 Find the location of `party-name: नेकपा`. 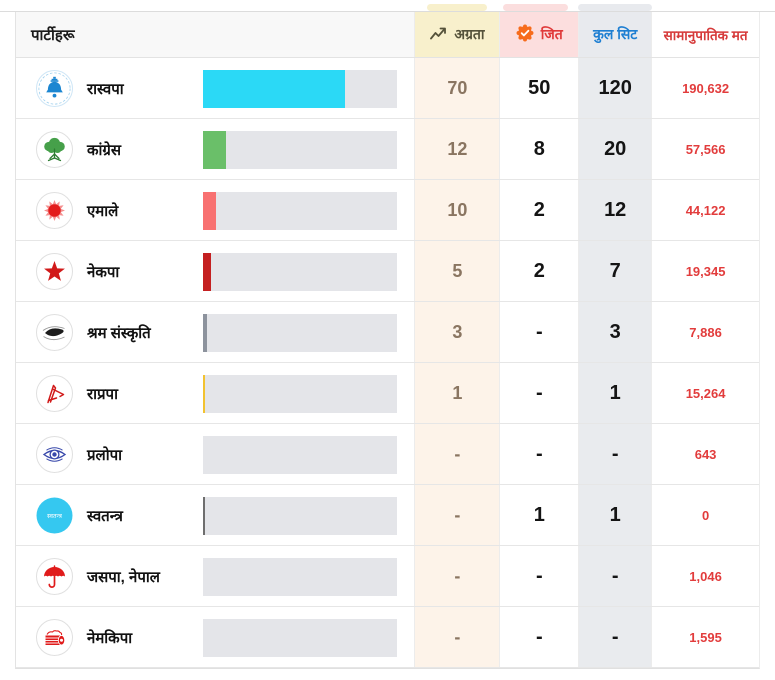

party-name: नेकपा is located at coordinates (103, 272).